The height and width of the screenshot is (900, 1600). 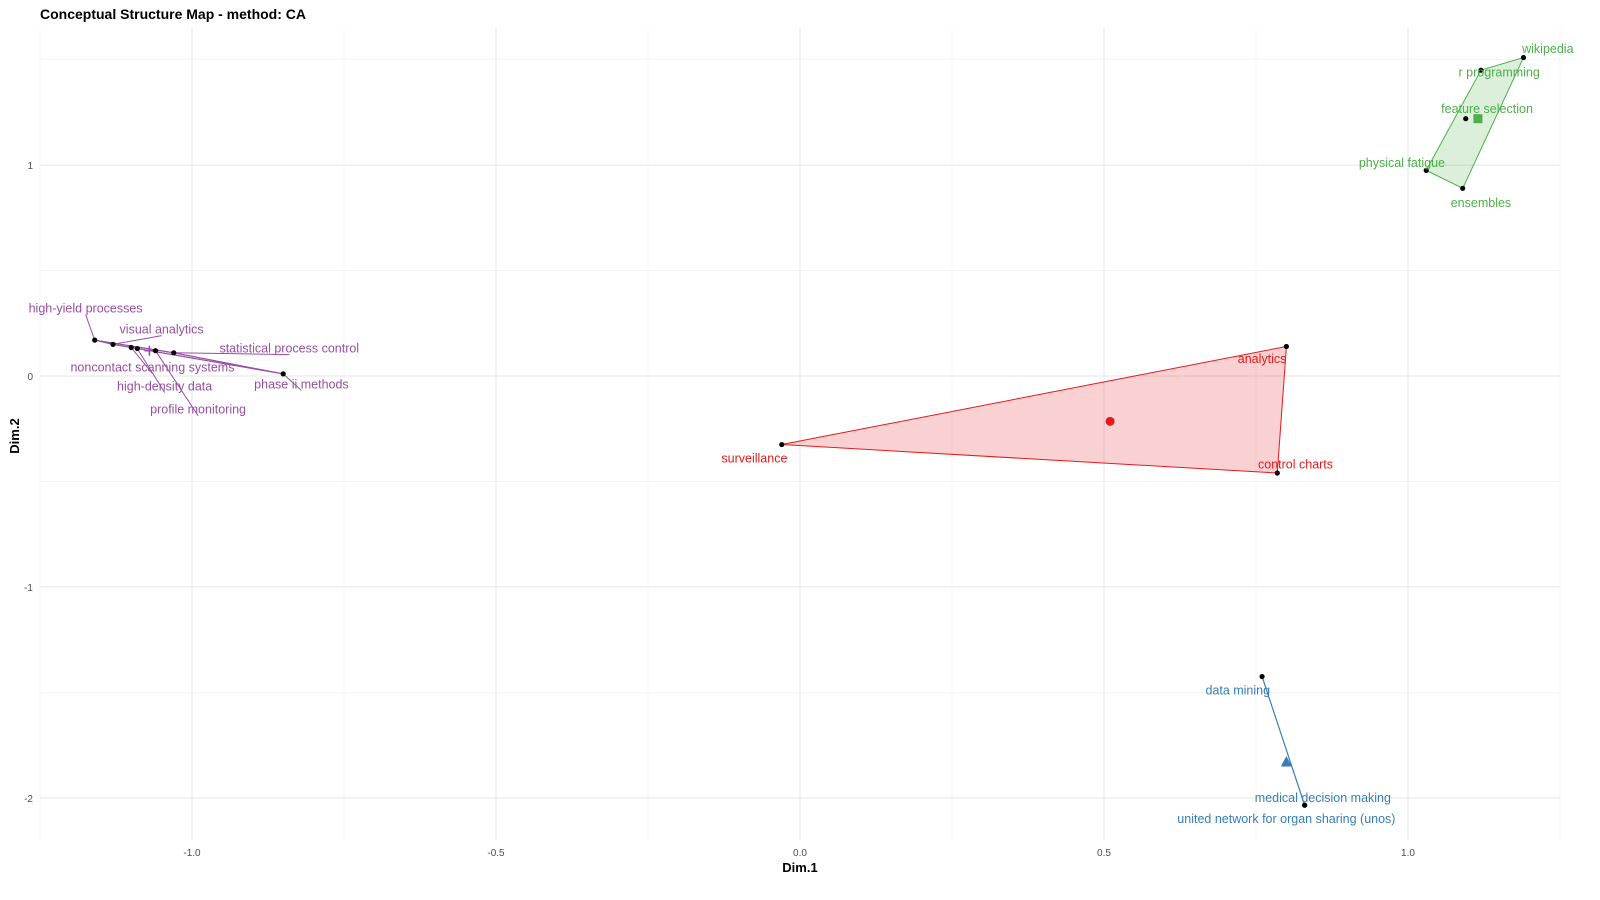 I want to click on x-tick-label: 0.5, so click(x=1104, y=853).